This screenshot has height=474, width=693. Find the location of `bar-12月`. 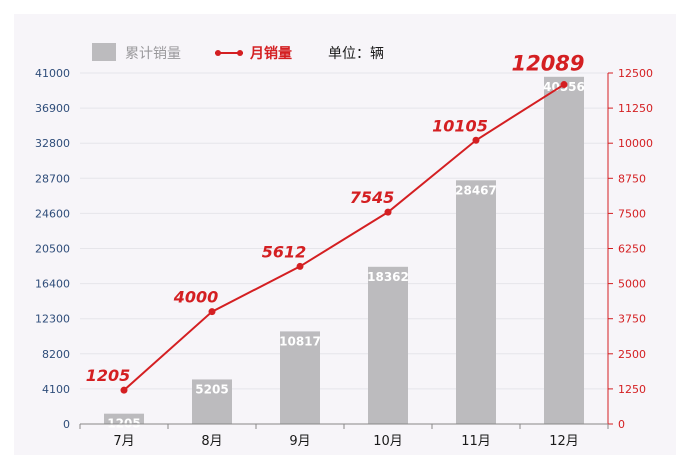

bar-12月 is located at coordinates (564, 250).